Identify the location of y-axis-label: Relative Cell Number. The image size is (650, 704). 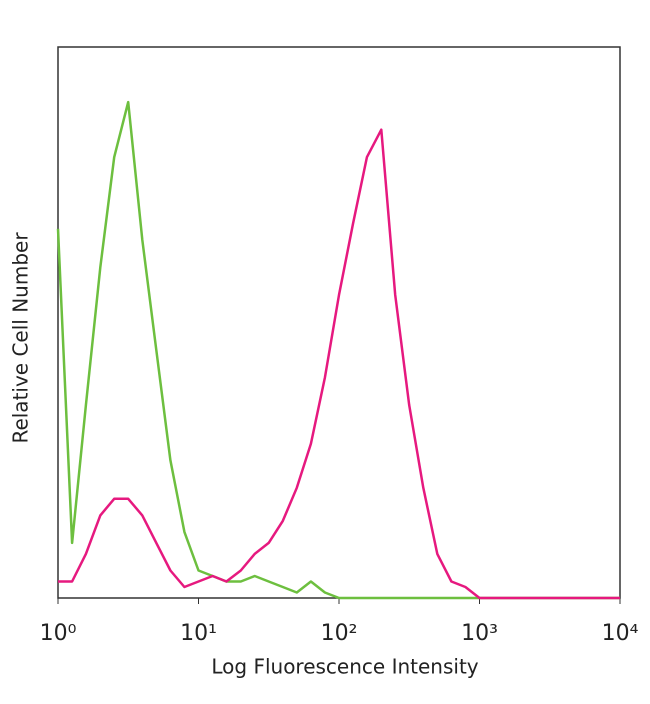
(21, 338).